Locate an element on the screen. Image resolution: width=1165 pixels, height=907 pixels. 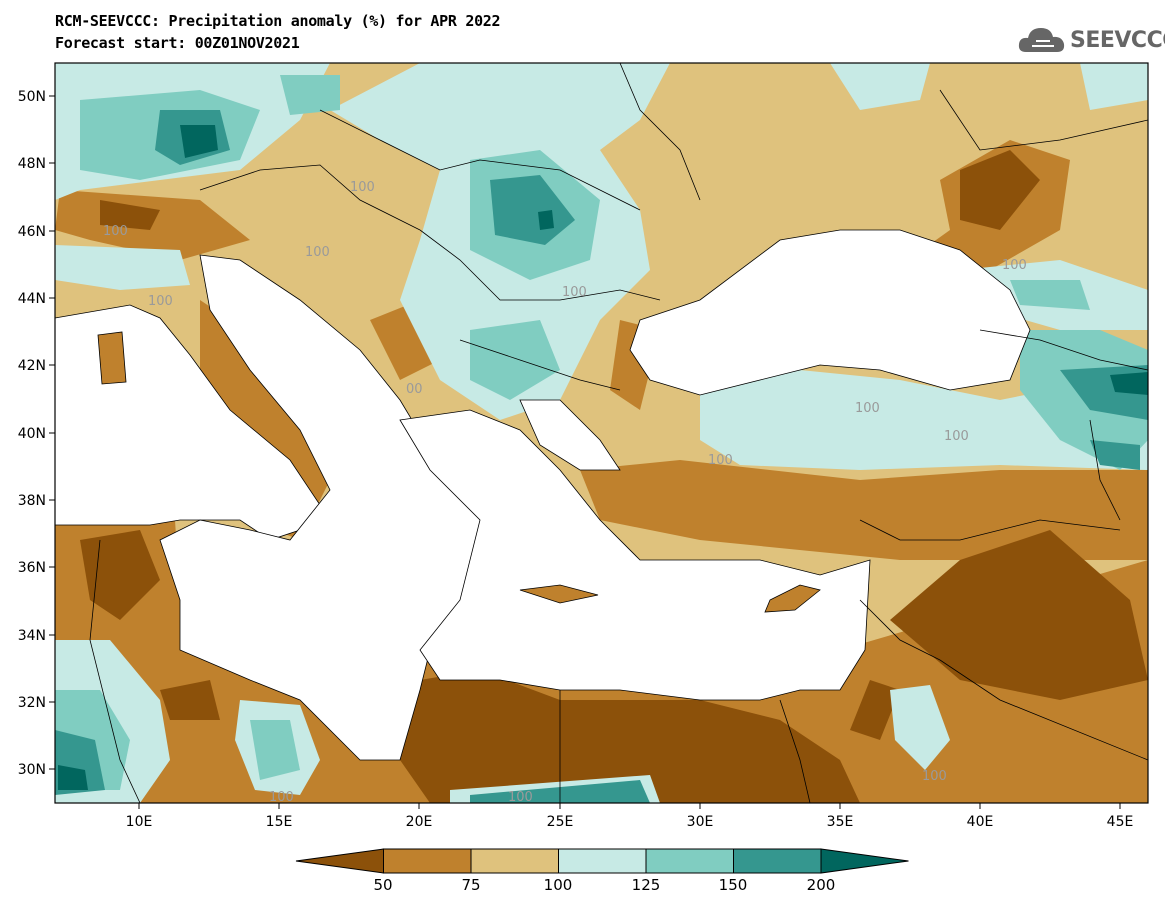
lon-tick-label: 20E is located at coordinates (419, 822).